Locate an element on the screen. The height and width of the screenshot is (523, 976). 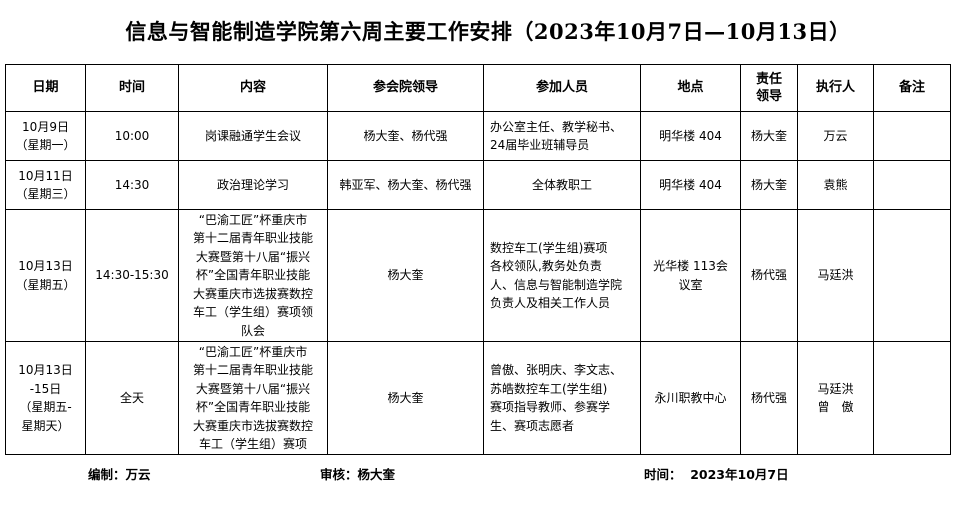
header-date: 日期 is located at coordinates (45, 88).